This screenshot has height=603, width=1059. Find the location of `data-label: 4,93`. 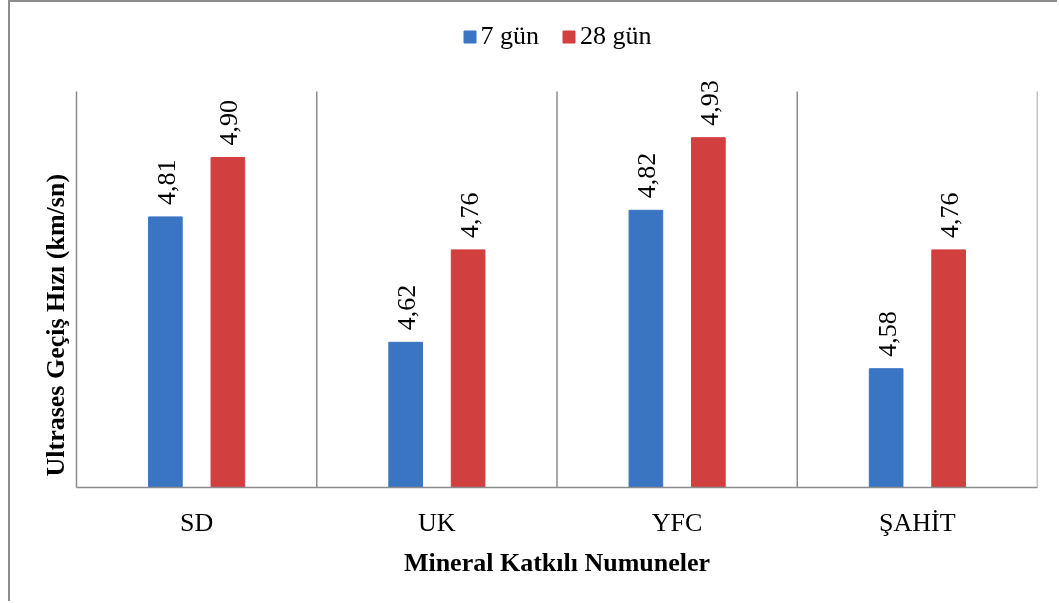

data-label: 4,93 is located at coordinates (709, 103).